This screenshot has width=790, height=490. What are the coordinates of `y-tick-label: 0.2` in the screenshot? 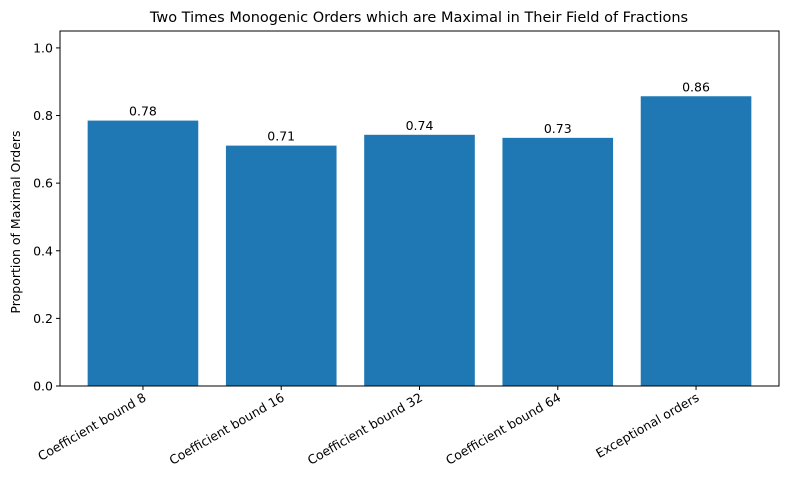 It's located at (43, 318).